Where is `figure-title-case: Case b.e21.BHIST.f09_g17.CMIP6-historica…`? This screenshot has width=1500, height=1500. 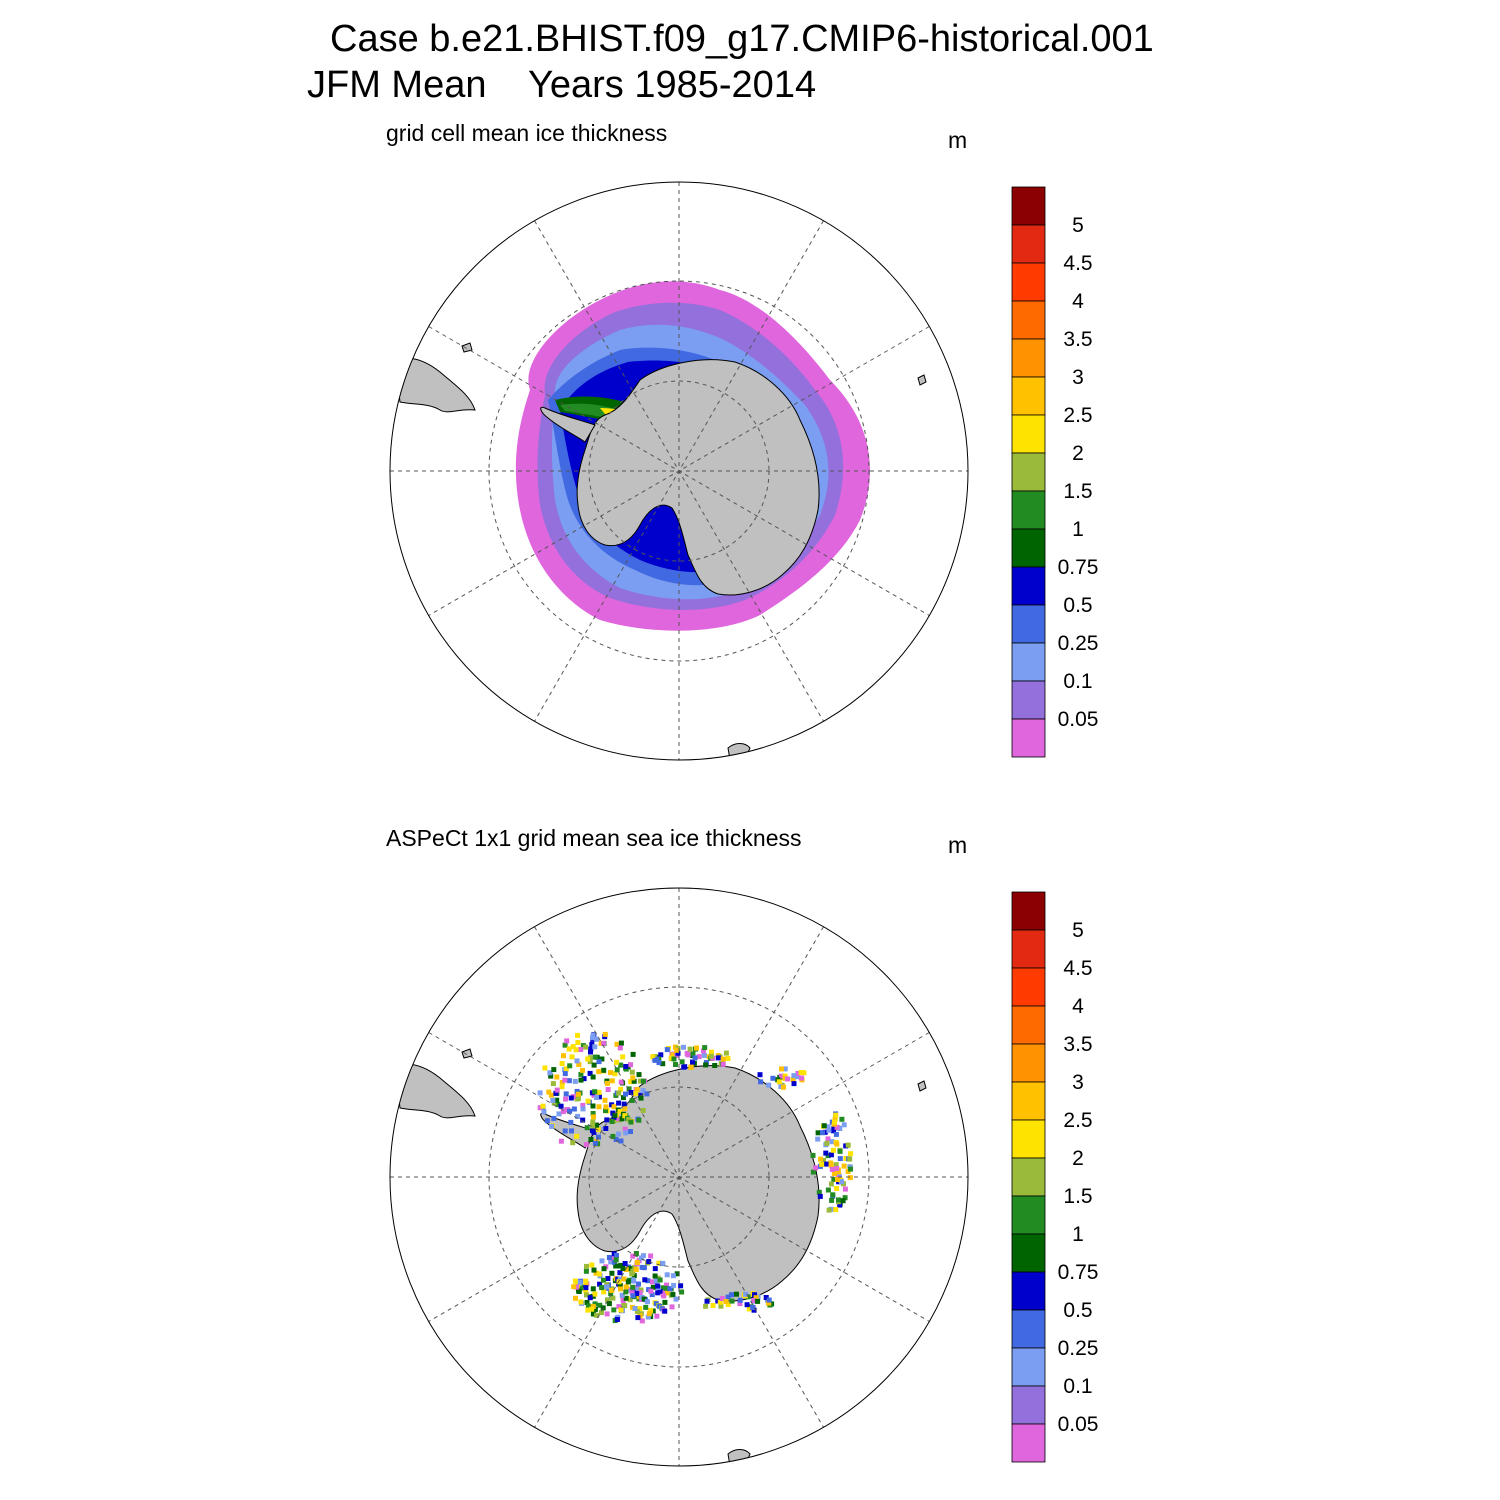 figure-title-case: Case b.e21.BHIST.f09_g17.CMIP6-historica… is located at coordinates (742, 39).